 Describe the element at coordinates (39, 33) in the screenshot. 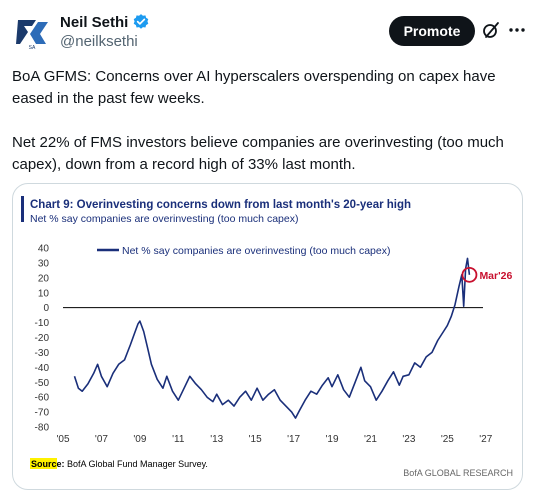

I see `logo-mark-right` at that location.